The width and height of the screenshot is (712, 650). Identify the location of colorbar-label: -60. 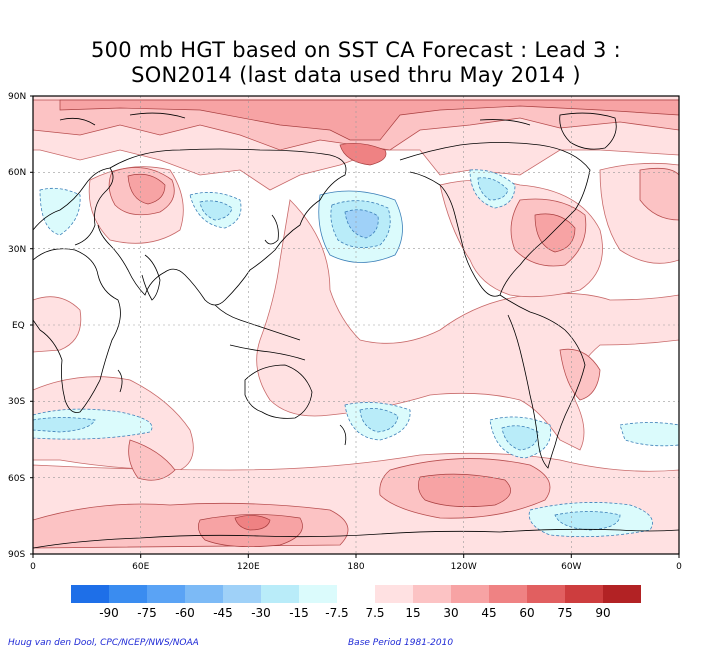
(185, 613).